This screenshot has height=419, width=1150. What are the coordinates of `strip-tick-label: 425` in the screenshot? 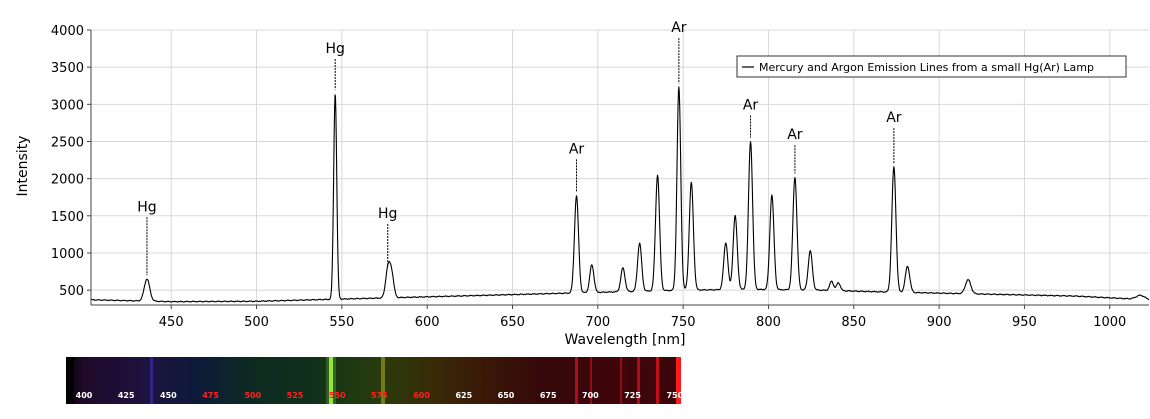 It's located at (126, 395).